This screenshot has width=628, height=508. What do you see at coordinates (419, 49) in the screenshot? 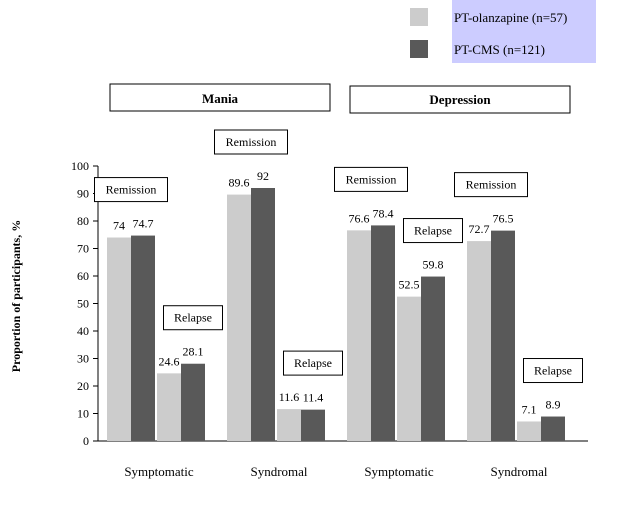
I see `legend-swatch-cms` at bounding box center [419, 49].